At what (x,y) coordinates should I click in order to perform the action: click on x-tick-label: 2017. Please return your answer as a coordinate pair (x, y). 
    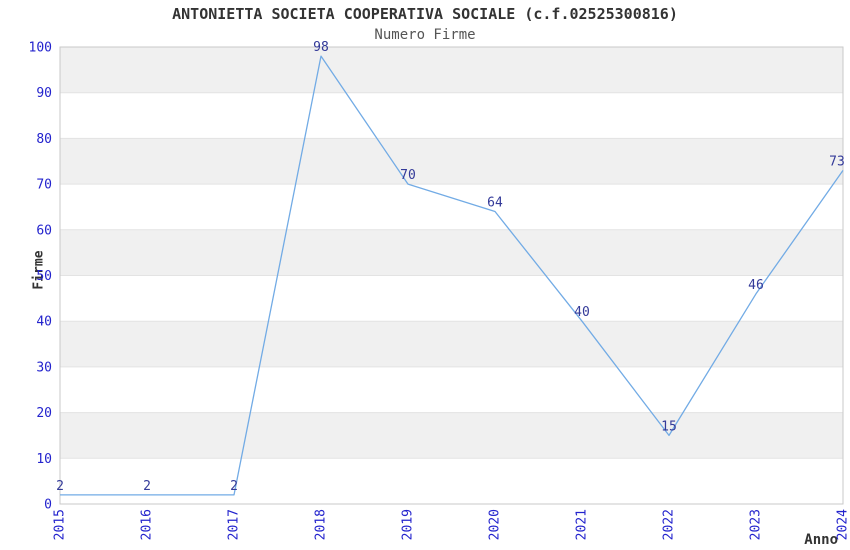
    Looking at the image, I should click on (234, 524).